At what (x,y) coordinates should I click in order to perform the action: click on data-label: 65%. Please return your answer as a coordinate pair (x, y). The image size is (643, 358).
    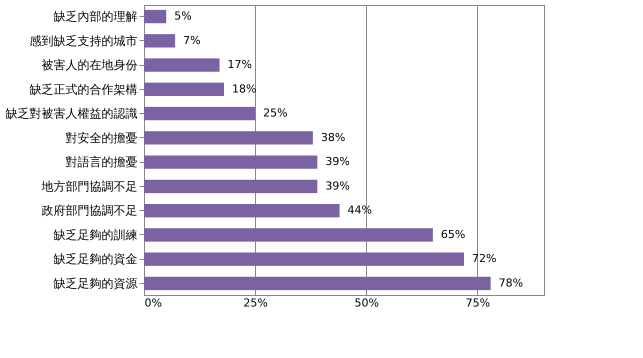
    Looking at the image, I should click on (453, 234).